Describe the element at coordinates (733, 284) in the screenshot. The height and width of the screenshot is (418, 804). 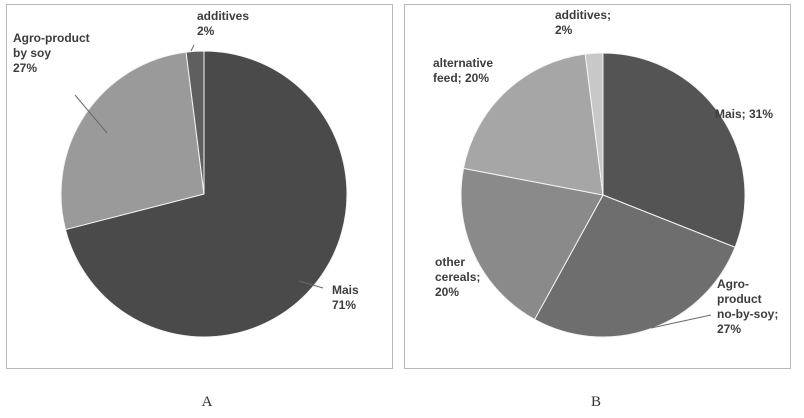
I see `pie-b-slice-label-1-line-0: Agro-` at that location.